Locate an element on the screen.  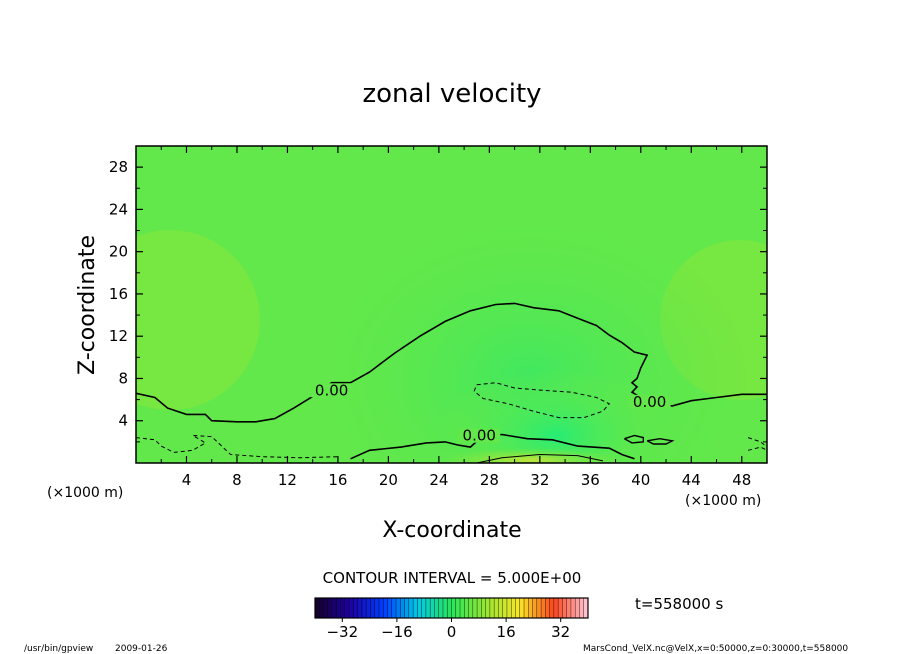
y-tick-label-2: 12 is located at coordinates (118, 336).